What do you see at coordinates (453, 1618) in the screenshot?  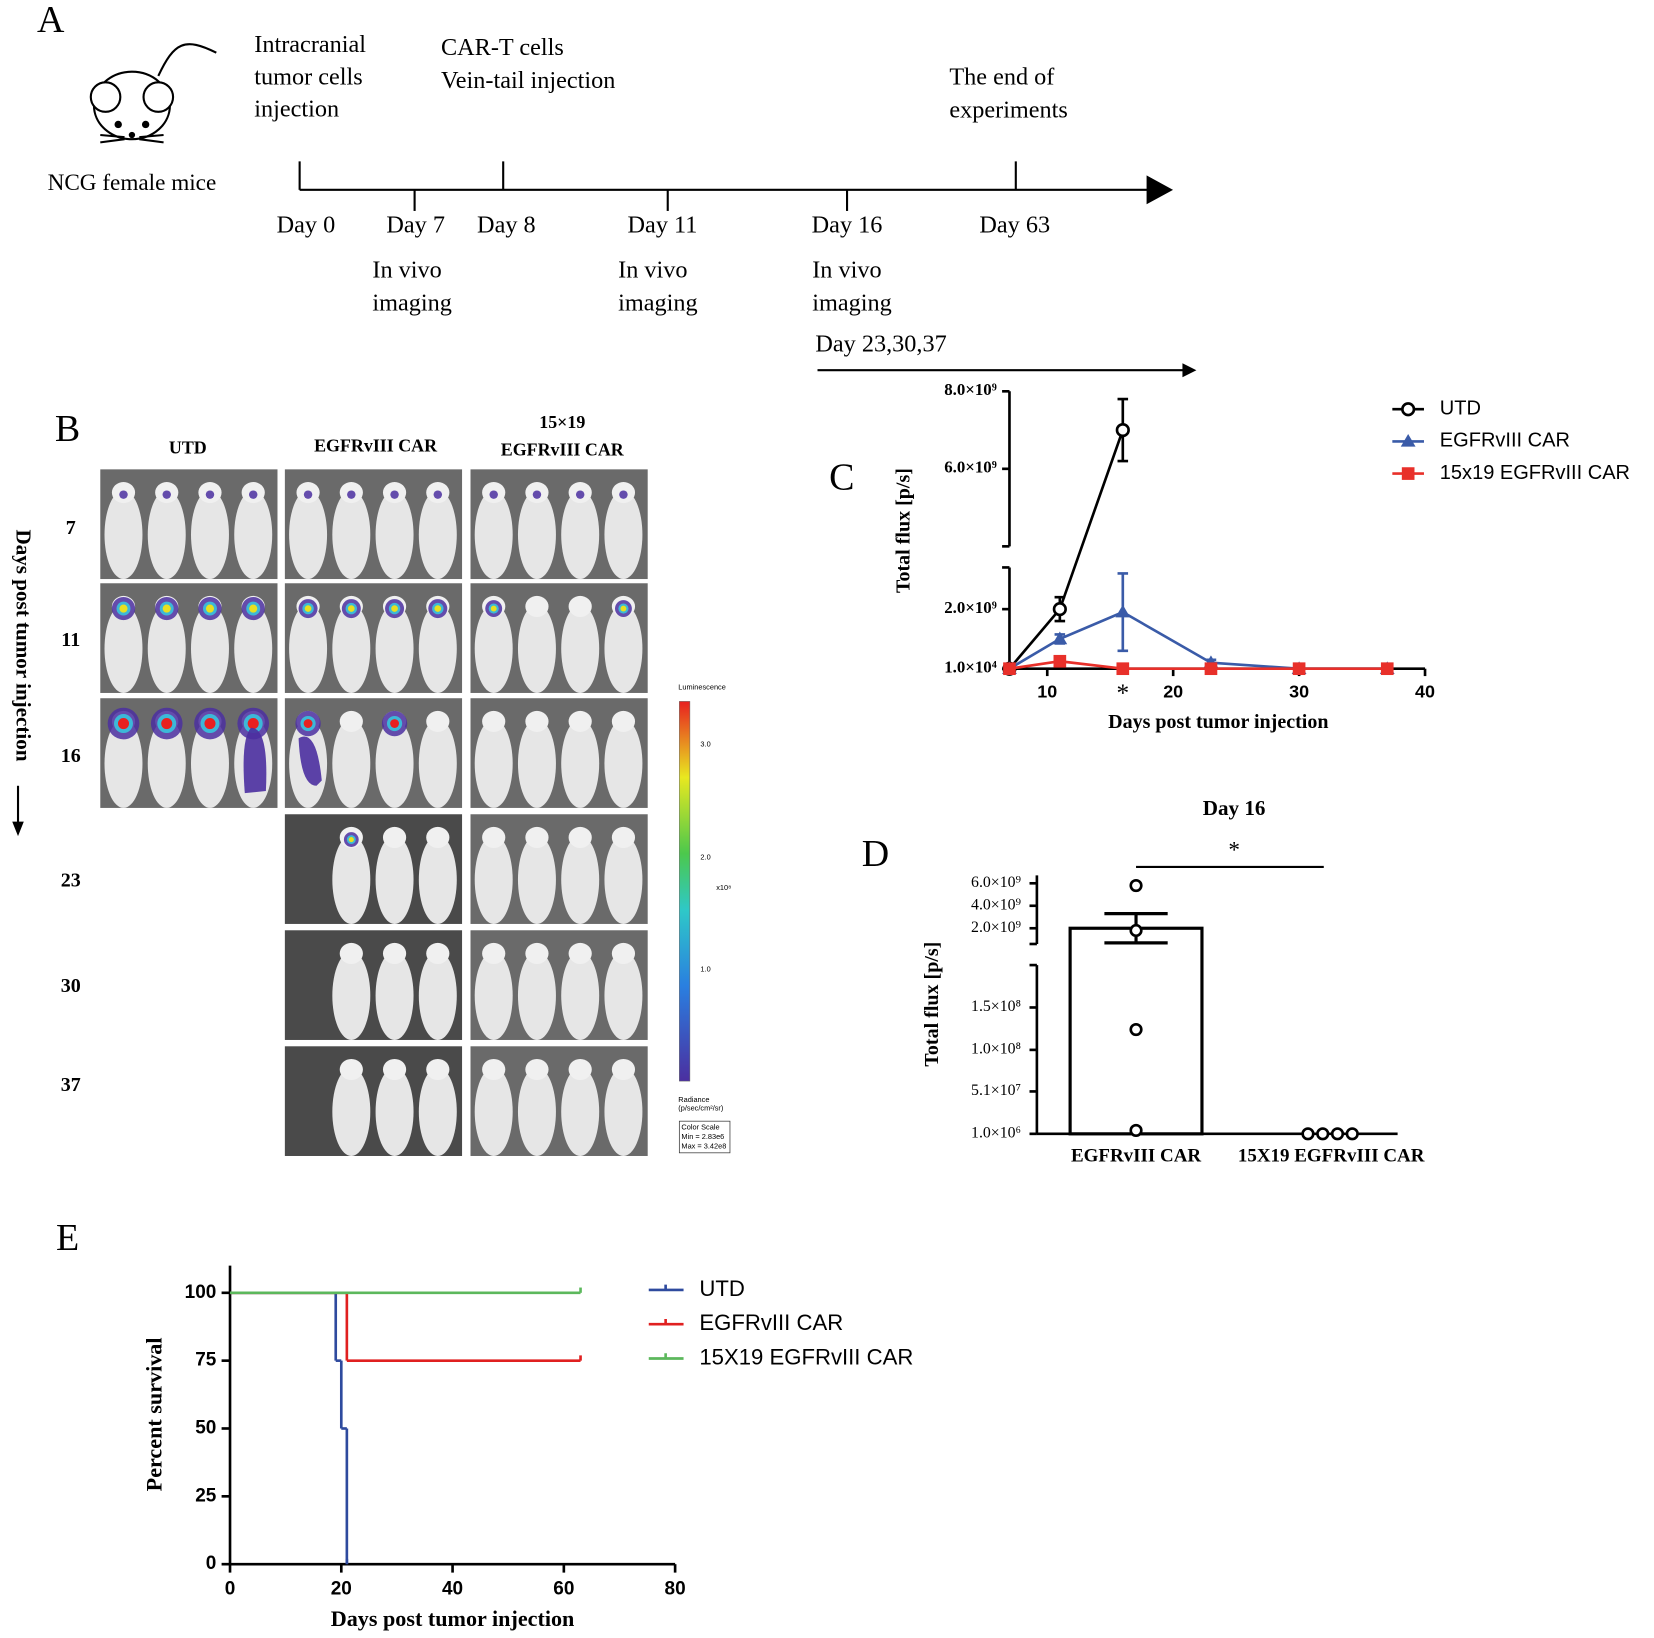 I see `x-axis-label: Days post tumor injection` at bounding box center [453, 1618].